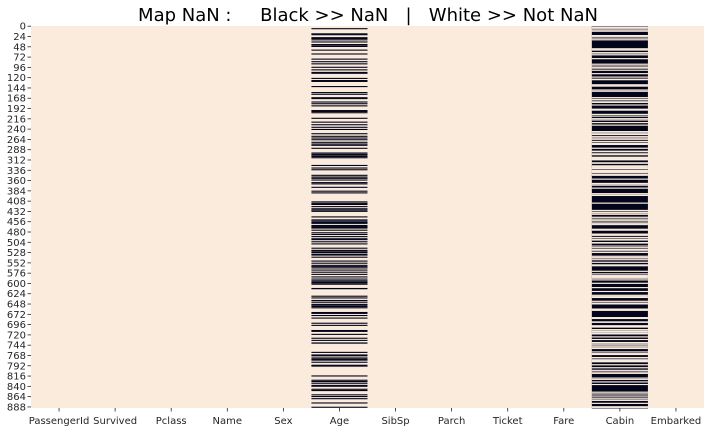 The height and width of the screenshot is (431, 710). I want to click on y-tick-label: 192, so click(16, 109).